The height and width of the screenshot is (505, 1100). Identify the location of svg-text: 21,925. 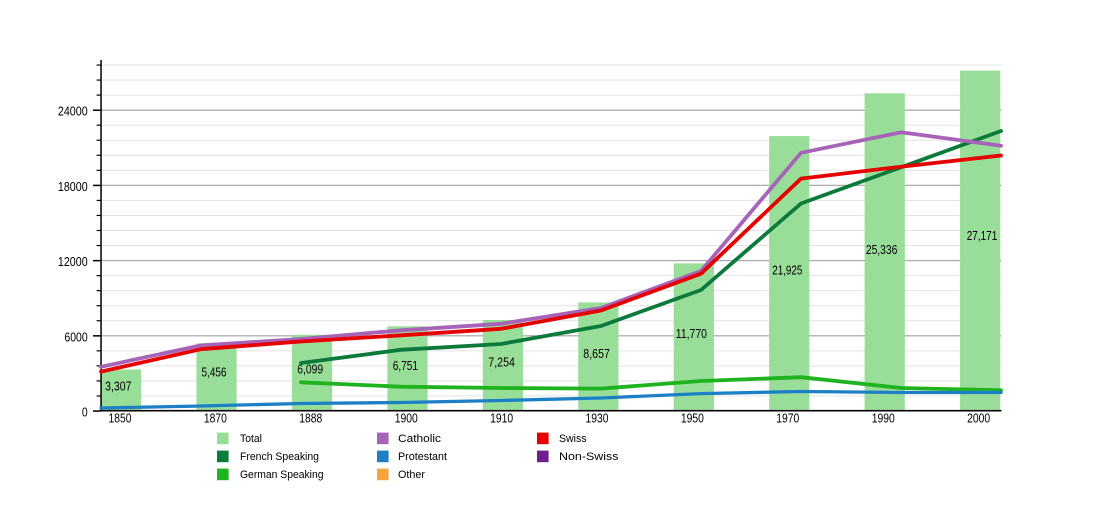
(787, 270).